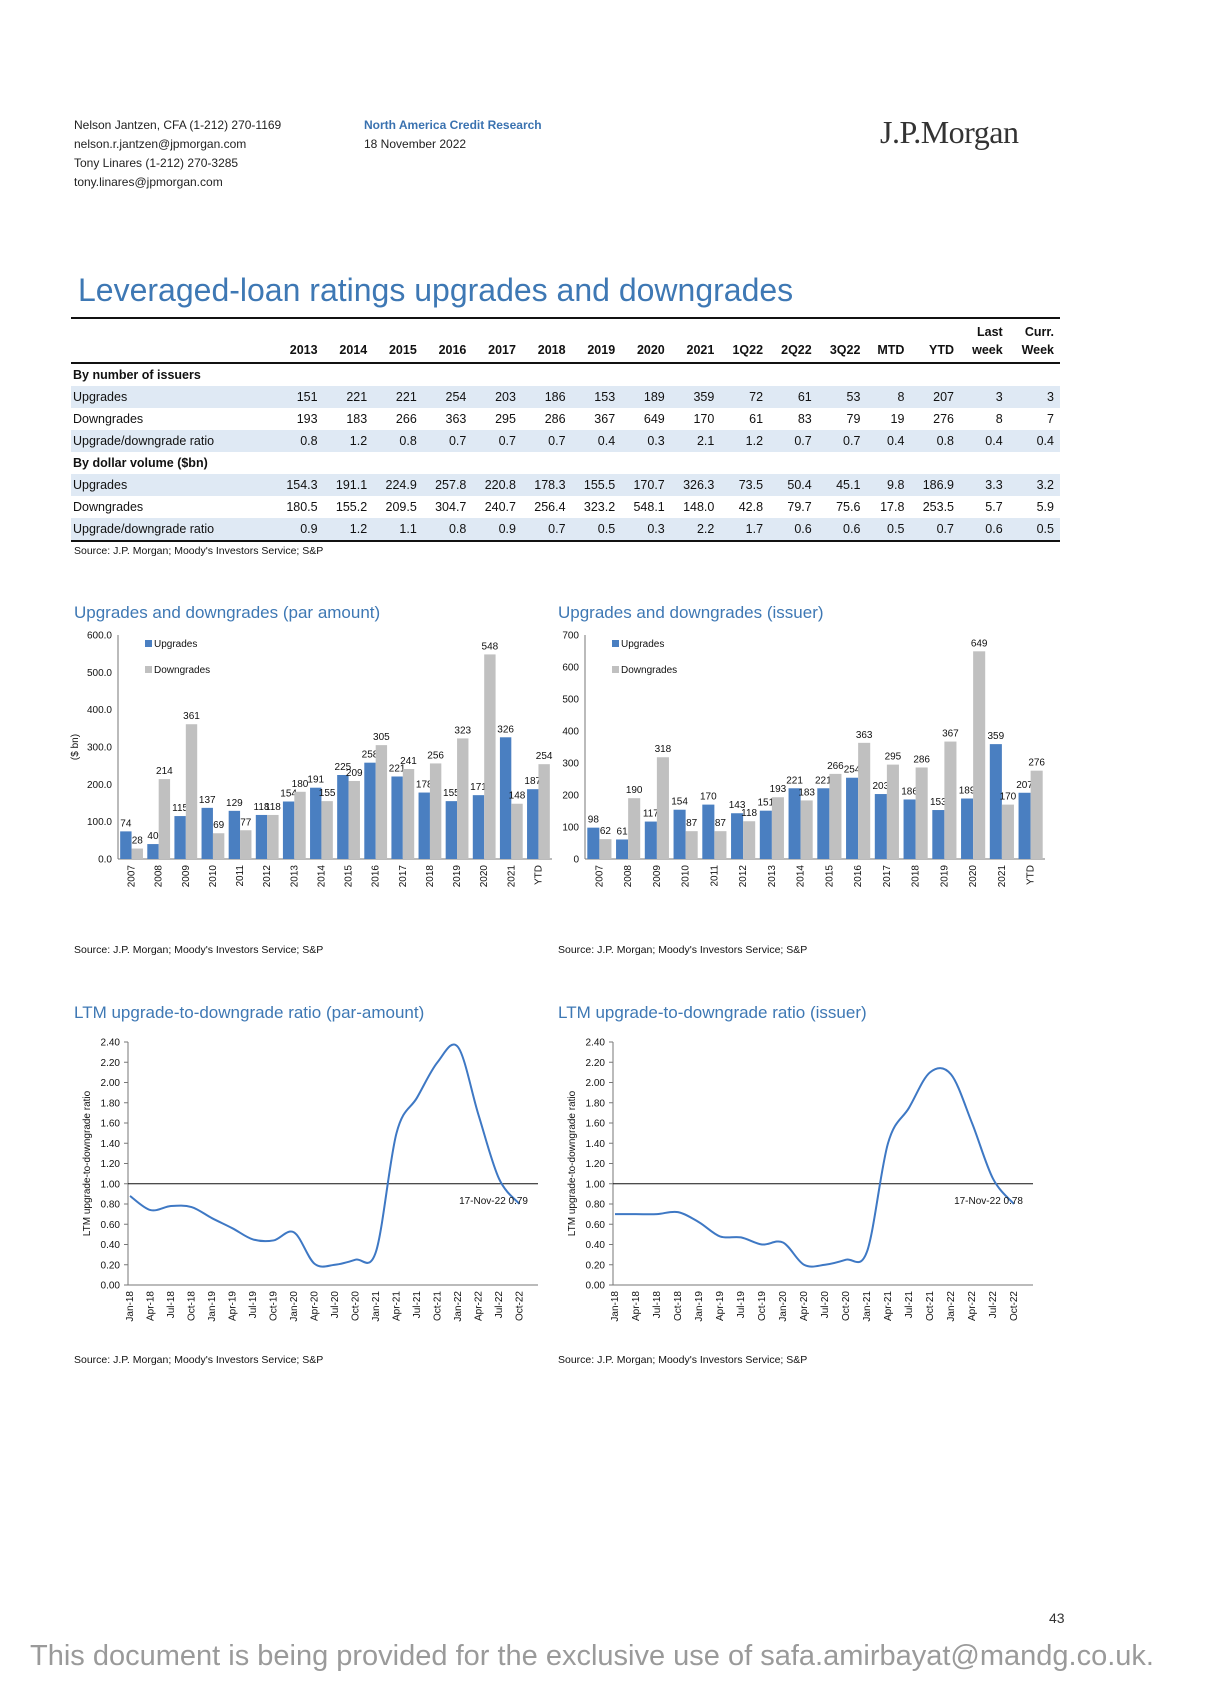  What do you see at coordinates (596, 1063) in the screenshot?
I see `y-tick-label: 2.20` at bounding box center [596, 1063].